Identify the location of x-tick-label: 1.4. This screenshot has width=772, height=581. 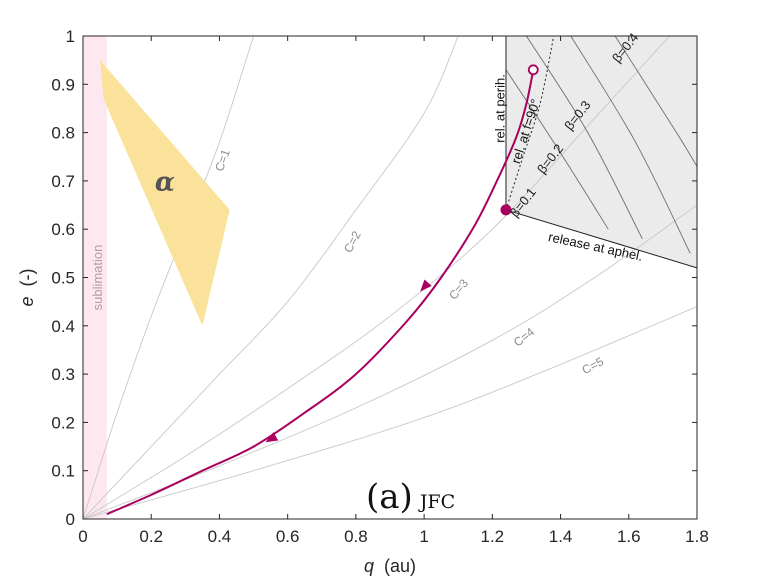
(561, 536).